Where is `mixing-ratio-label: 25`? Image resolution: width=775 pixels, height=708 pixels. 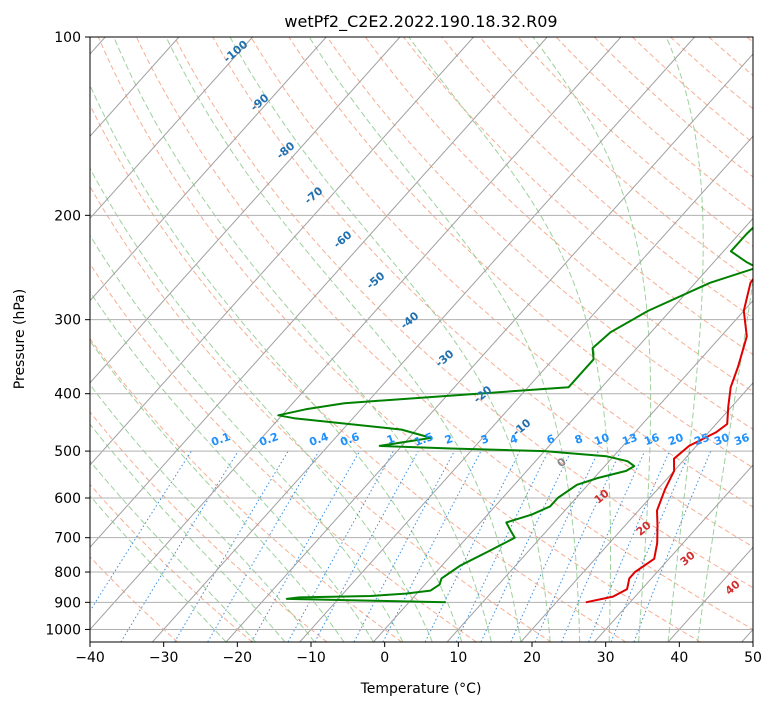 mixing-ratio-label: 25 is located at coordinates (701, 439).